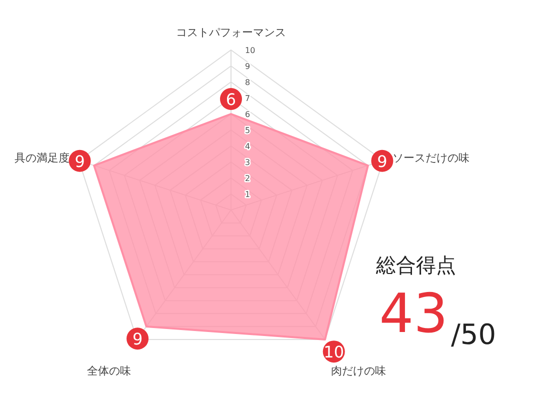  Describe the element at coordinates (250, 50) in the screenshot. I see `y-tick-label: 10` at that location.